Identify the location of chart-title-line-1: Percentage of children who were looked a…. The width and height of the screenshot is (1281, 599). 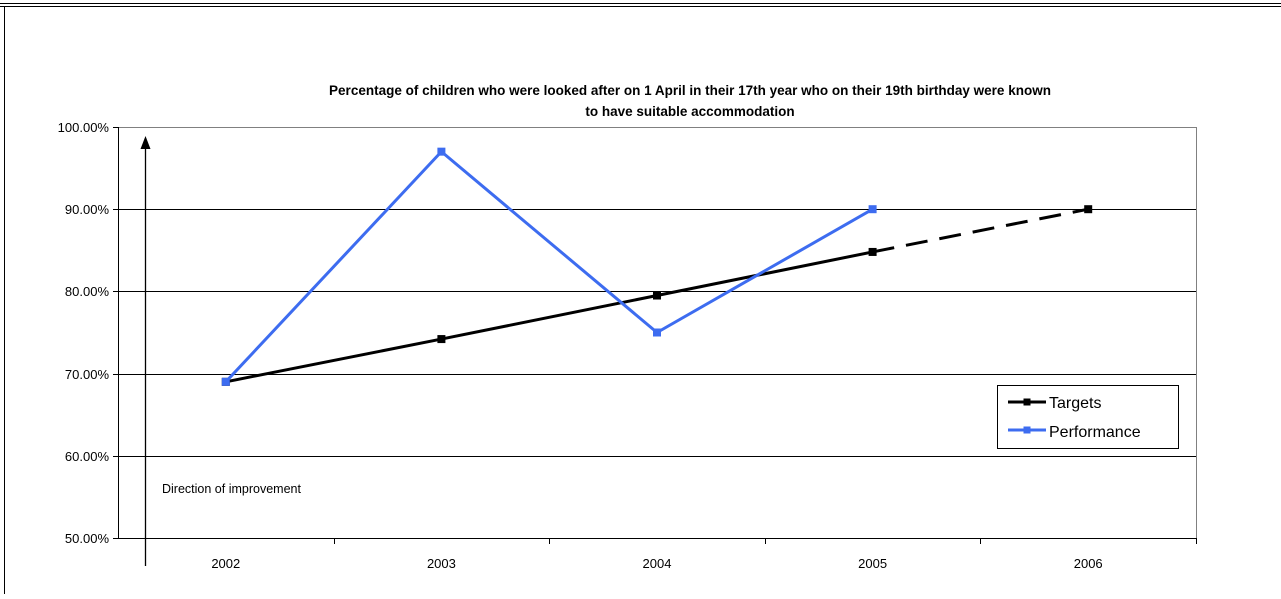
(690, 90).